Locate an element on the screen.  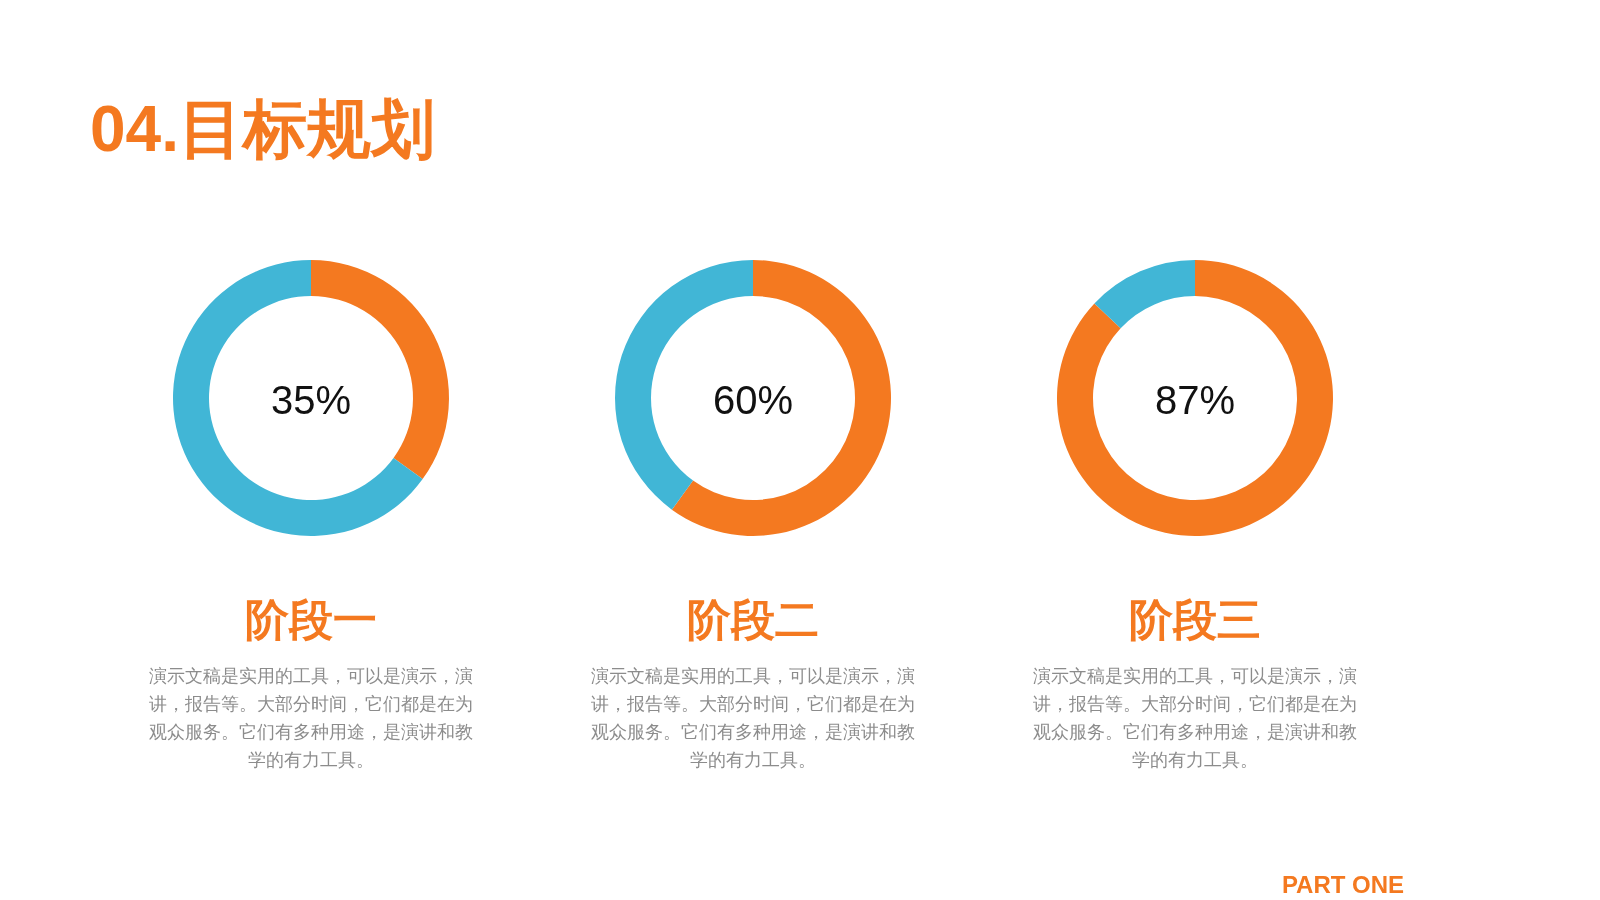
text: 87% is located at coordinates (1195, 400).